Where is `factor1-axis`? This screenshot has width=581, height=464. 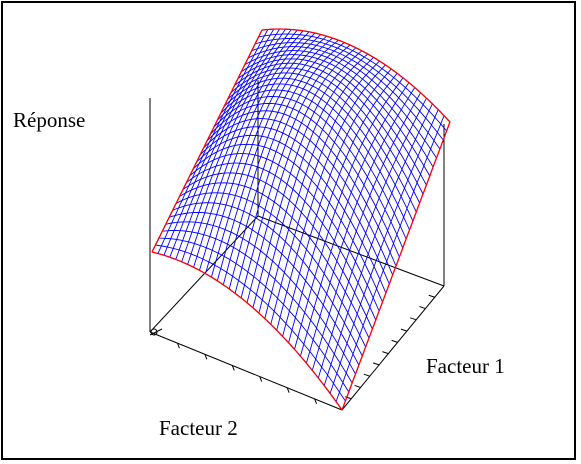
factor1-axis is located at coordinates (393, 348).